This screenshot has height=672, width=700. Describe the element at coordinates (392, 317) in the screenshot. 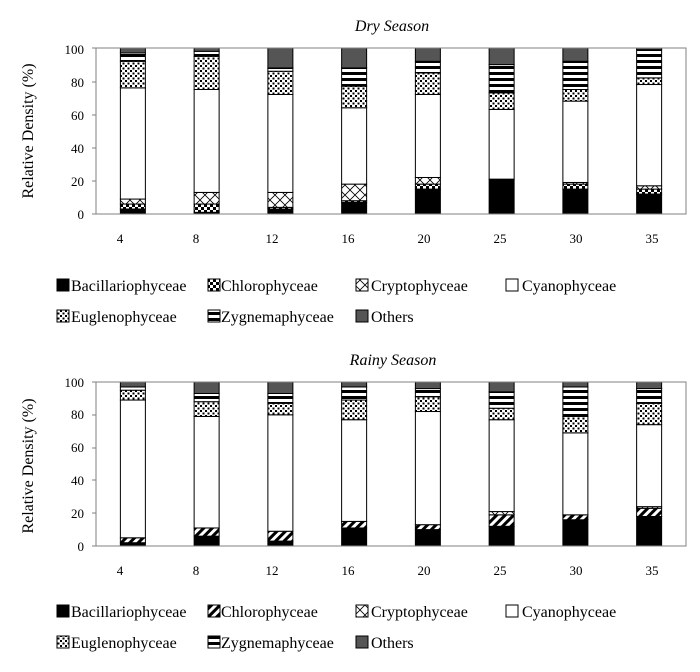

I see `legend-label: Others` at that location.